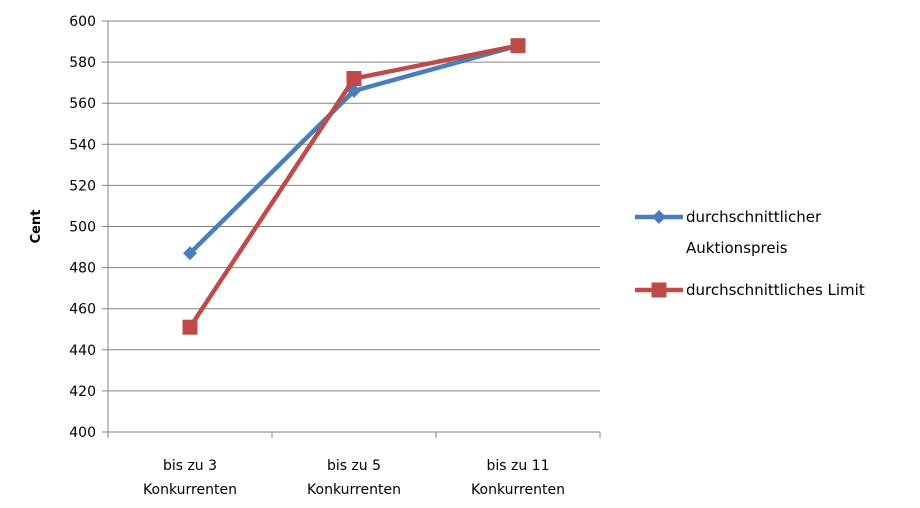  What do you see at coordinates (82, 392) in the screenshot?
I see `y-tick-label: 420` at bounding box center [82, 392].